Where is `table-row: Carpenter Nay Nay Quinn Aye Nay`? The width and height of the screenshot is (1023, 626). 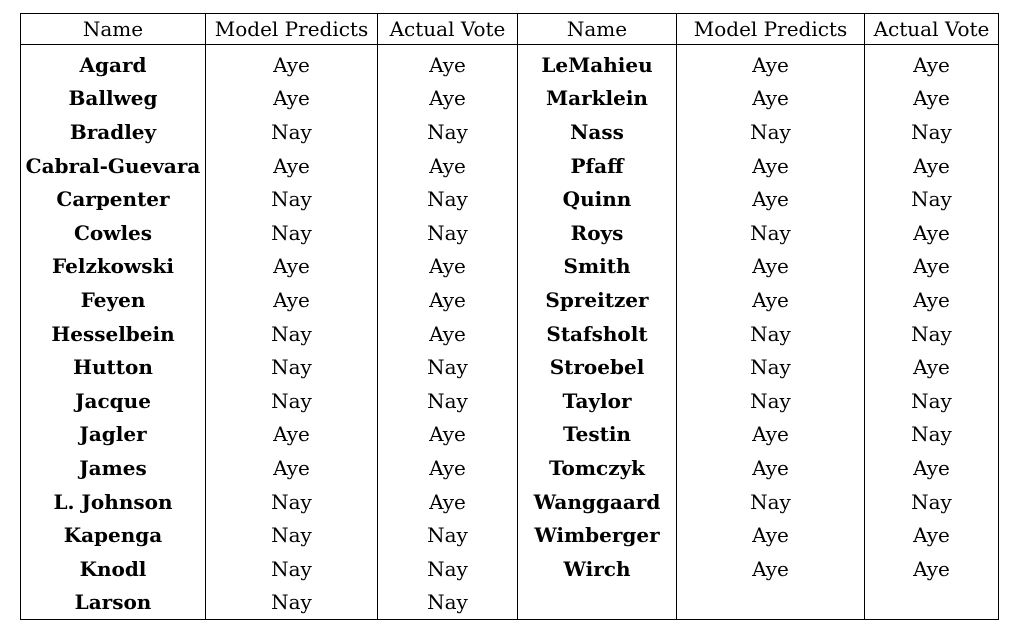
table-row: Carpenter Nay Nay Quinn Aye Nay is located at coordinates (509, 199).